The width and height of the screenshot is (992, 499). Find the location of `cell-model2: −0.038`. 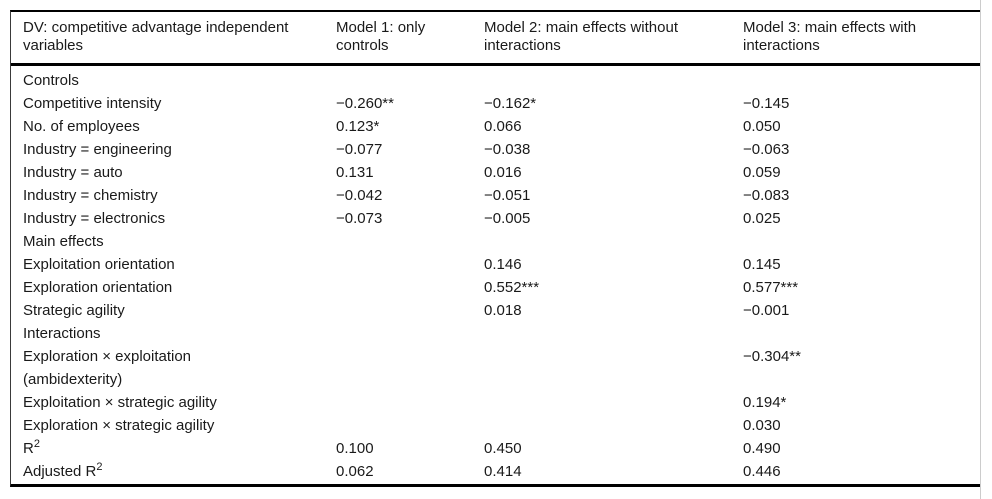

cell-model2: −0.038 is located at coordinates (507, 149).